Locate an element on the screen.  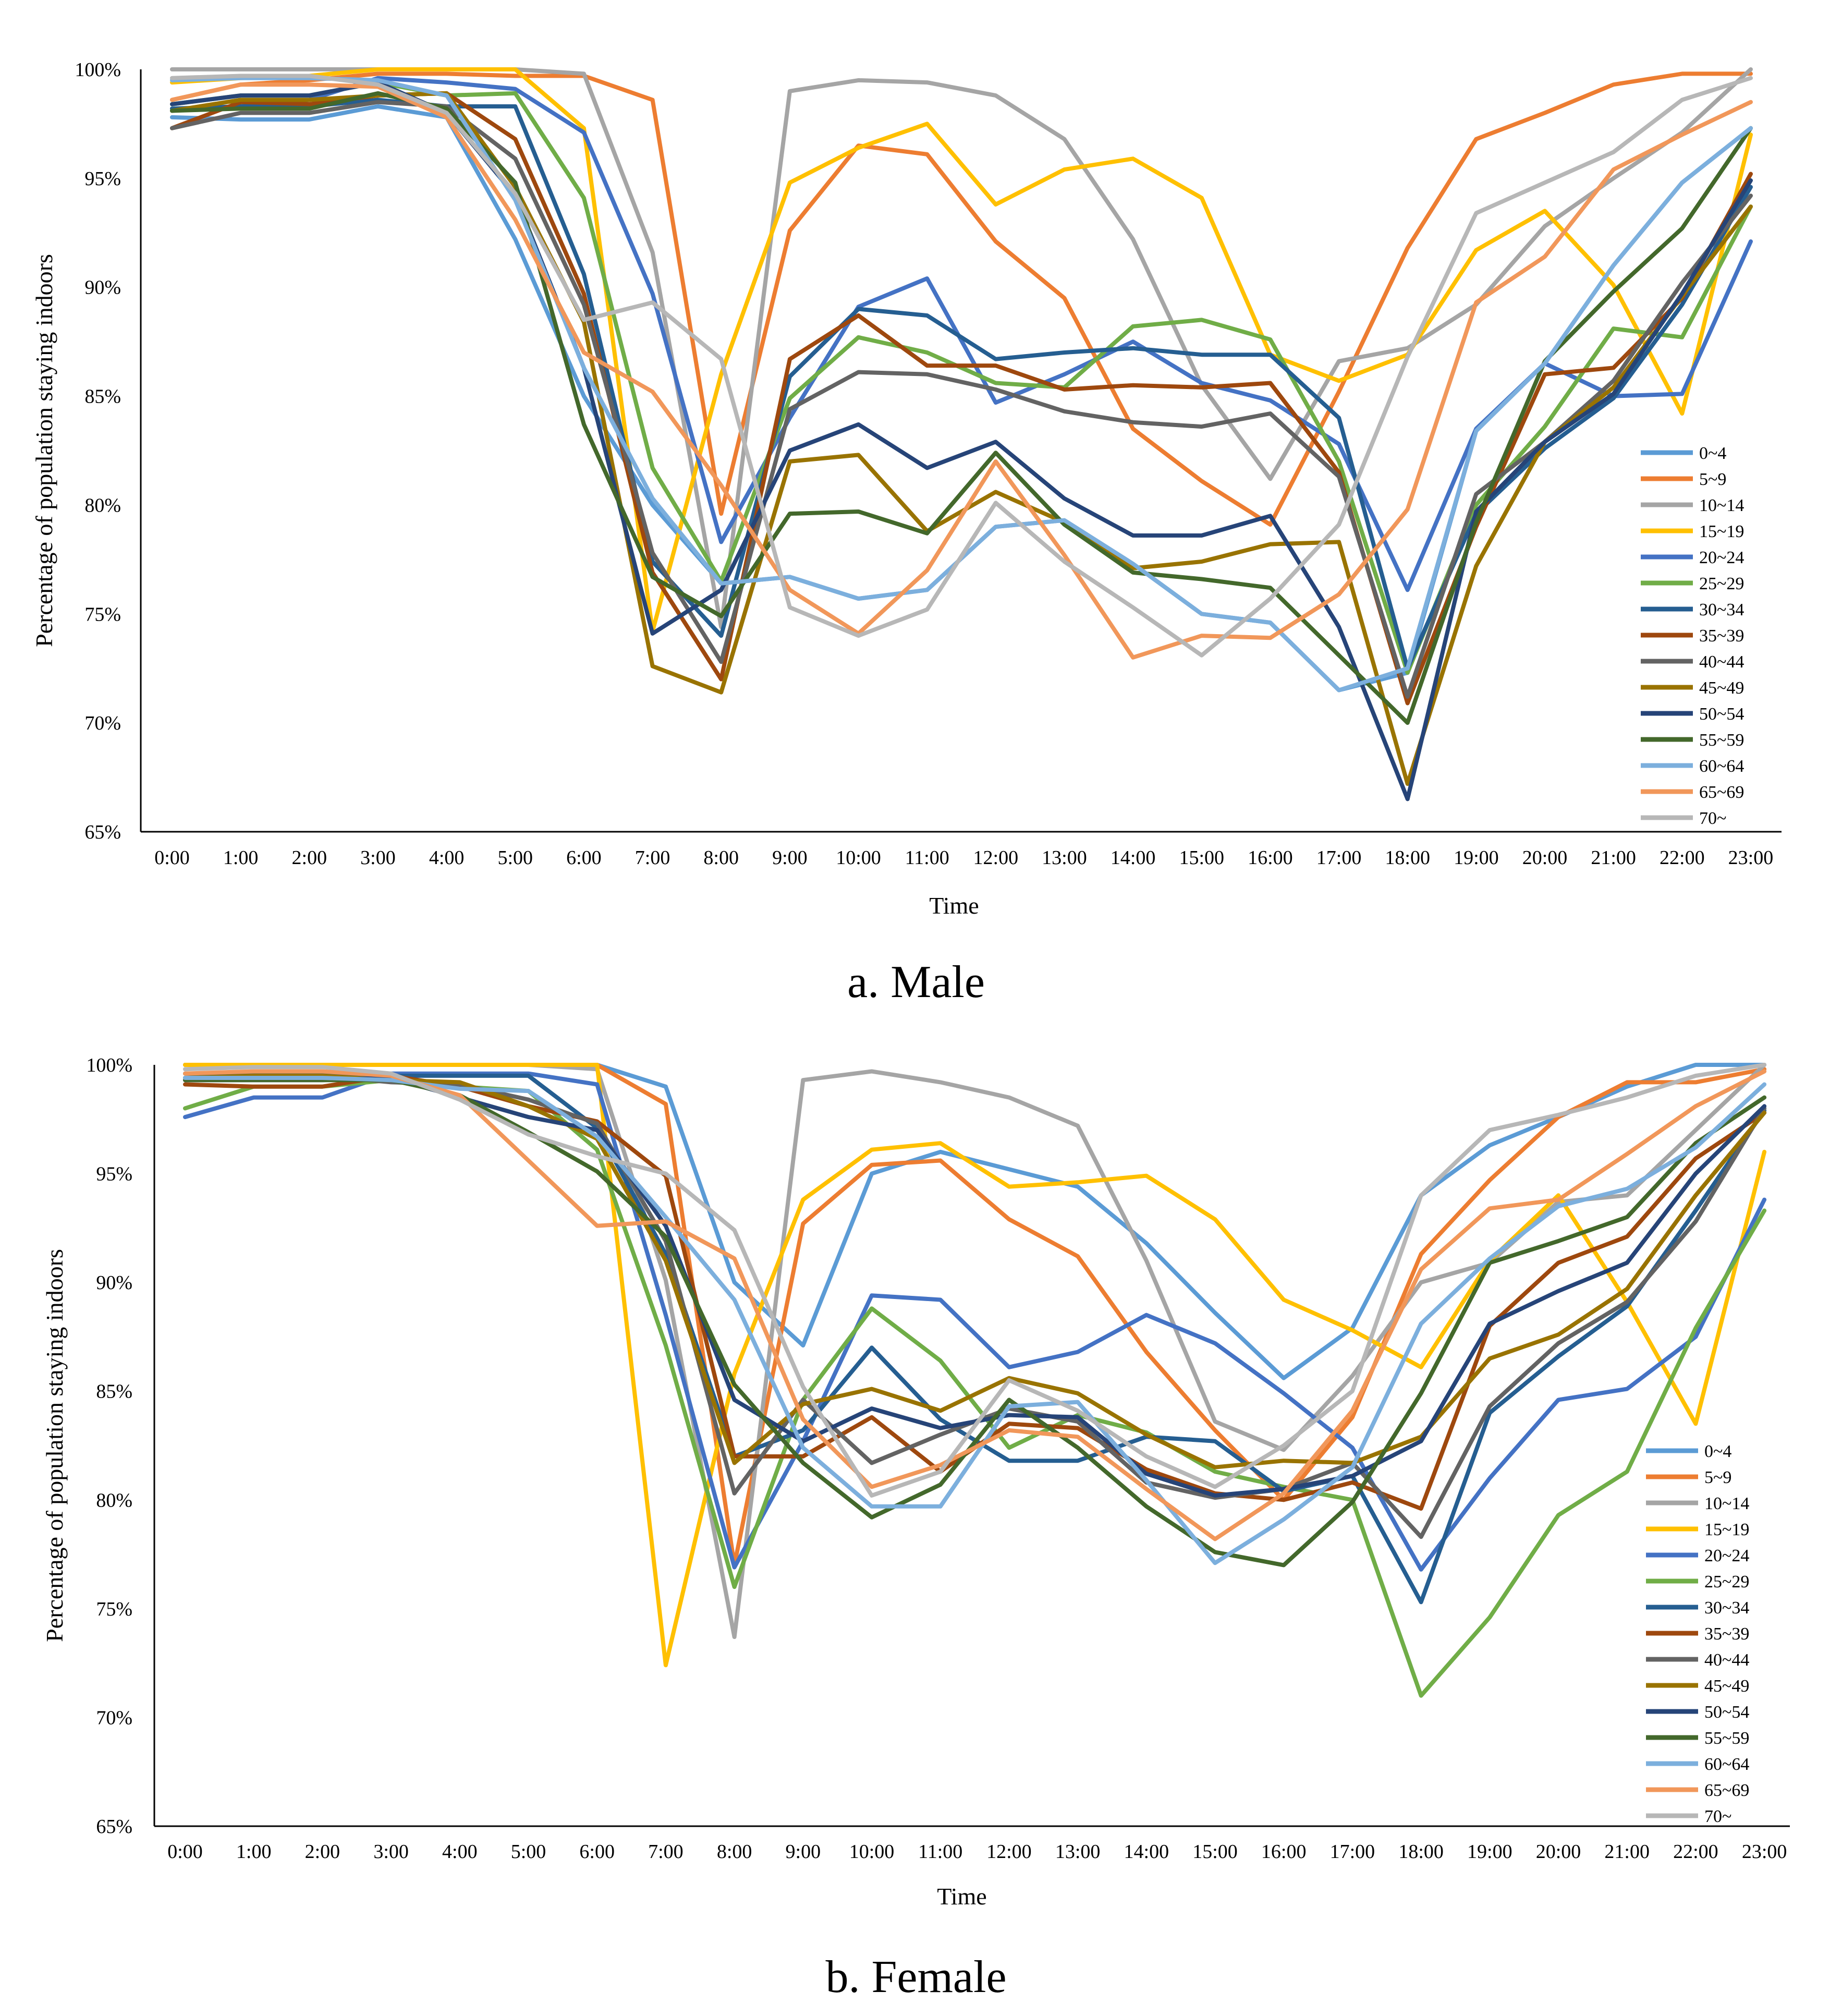
y-tick-label: 100% is located at coordinates (109, 1065).